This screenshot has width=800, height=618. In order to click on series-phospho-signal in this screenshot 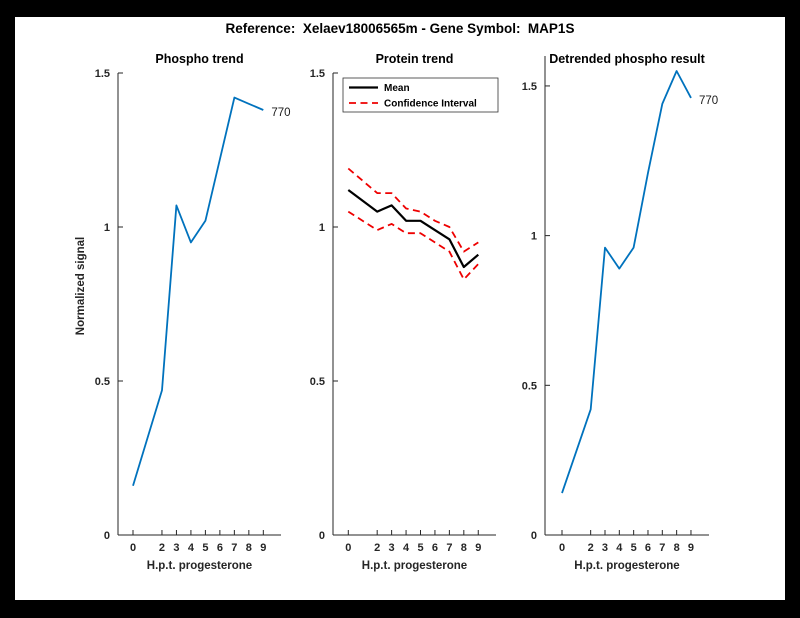, I will do `click(198, 291)`.